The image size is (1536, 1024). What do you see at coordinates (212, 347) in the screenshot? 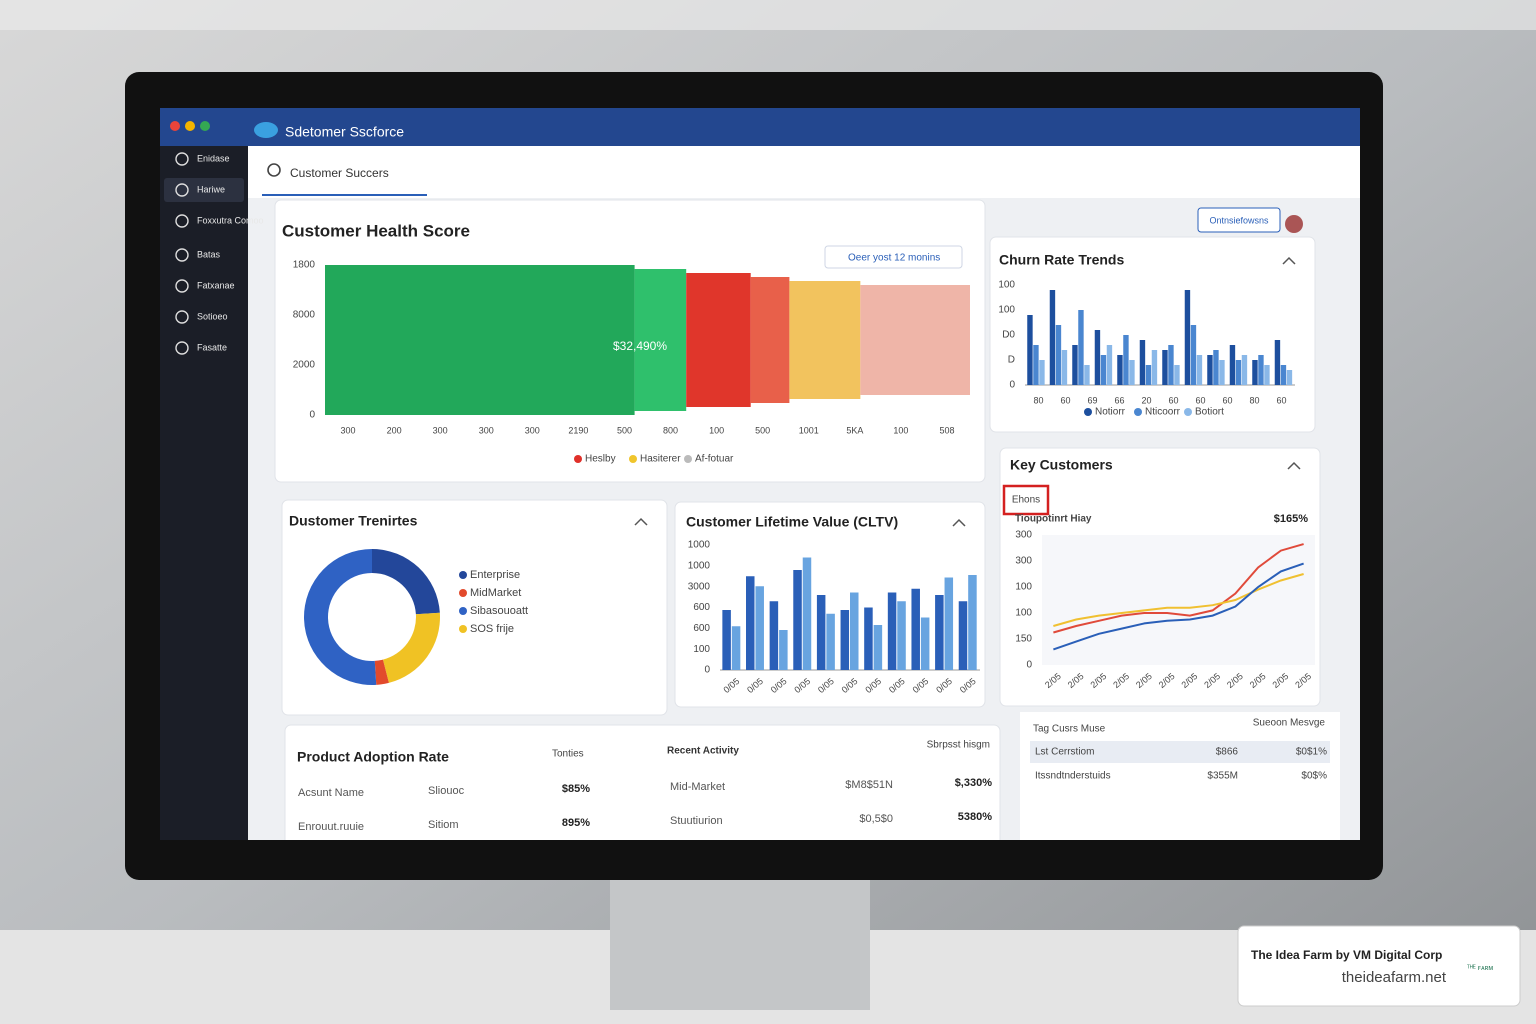
I see `sidebar-item: Fasatte` at bounding box center [212, 347].